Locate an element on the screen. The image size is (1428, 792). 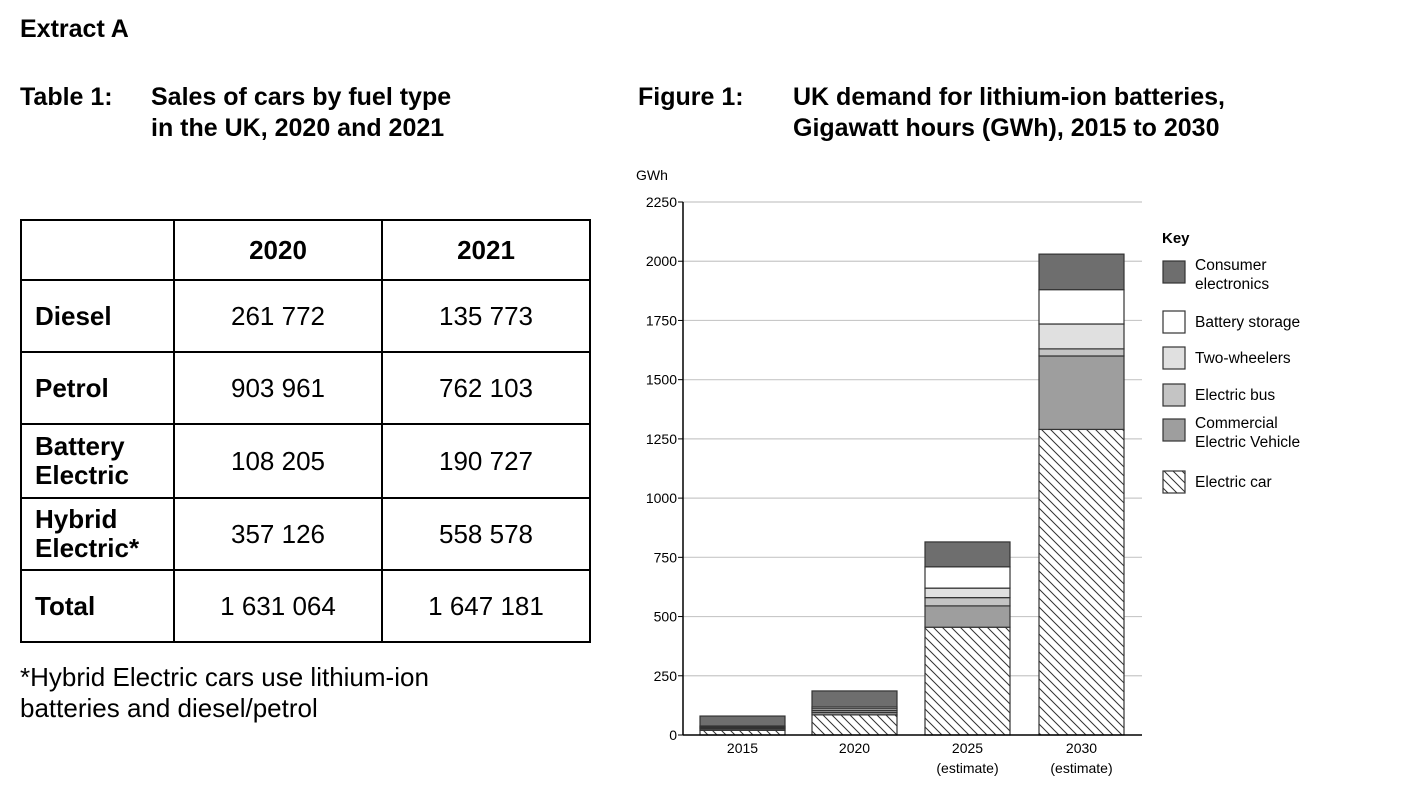
y-tick-label: 2000 is located at coordinates (661, 261).